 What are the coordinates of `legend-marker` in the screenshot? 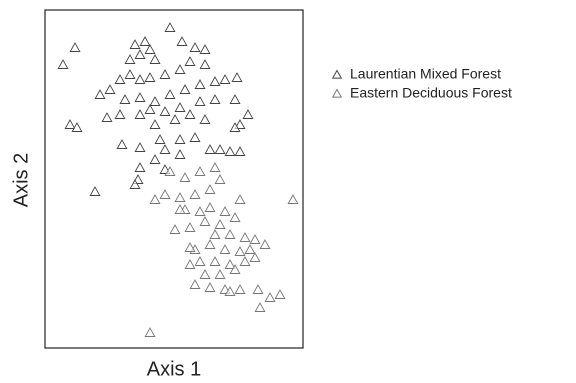 It's located at (337, 93).